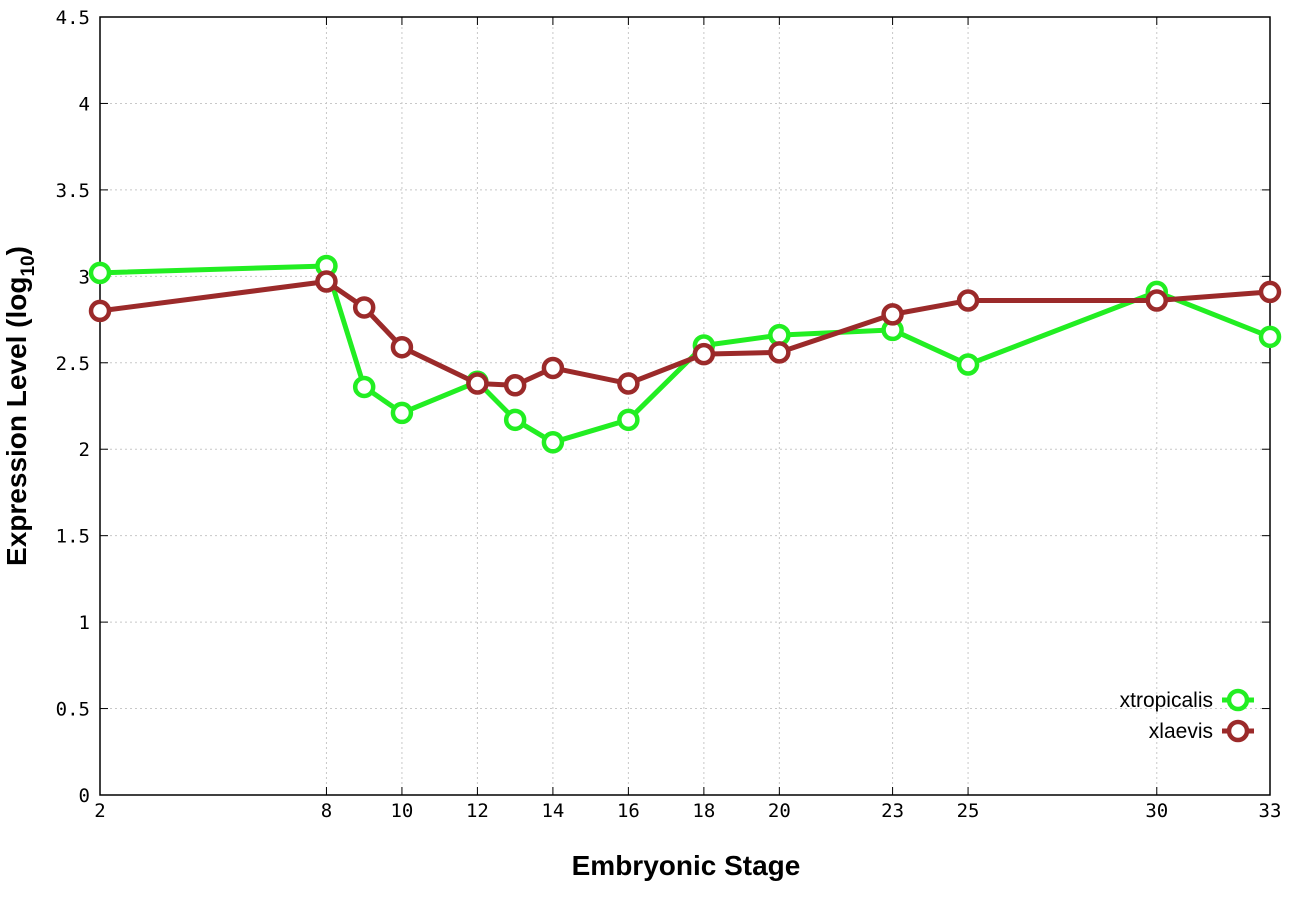 This screenshot has height=907, width=1296. Describe the element at coordinates (477, 811) in the screenshot. I see `x-tick-label: 12` at that location.